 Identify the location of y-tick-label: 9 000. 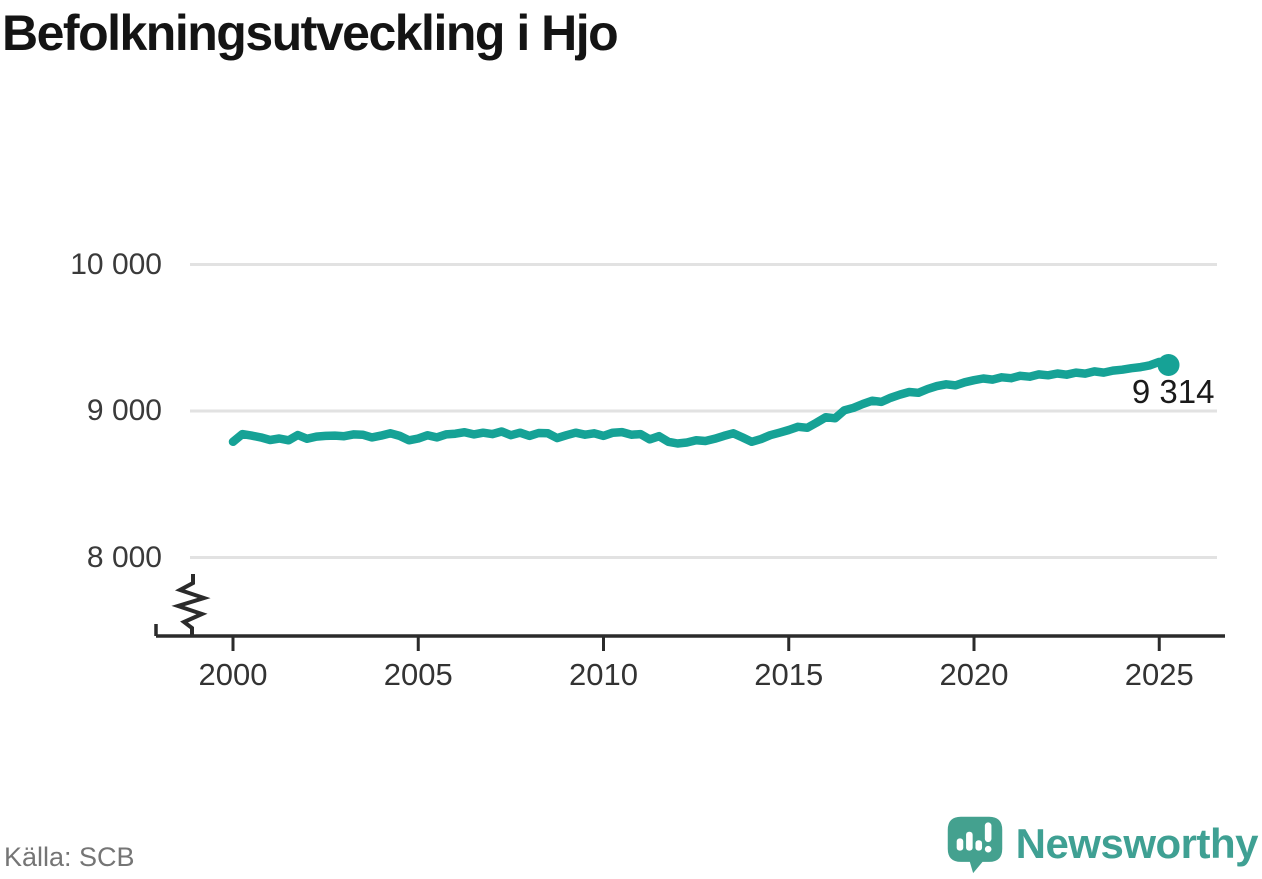
(124, 410).